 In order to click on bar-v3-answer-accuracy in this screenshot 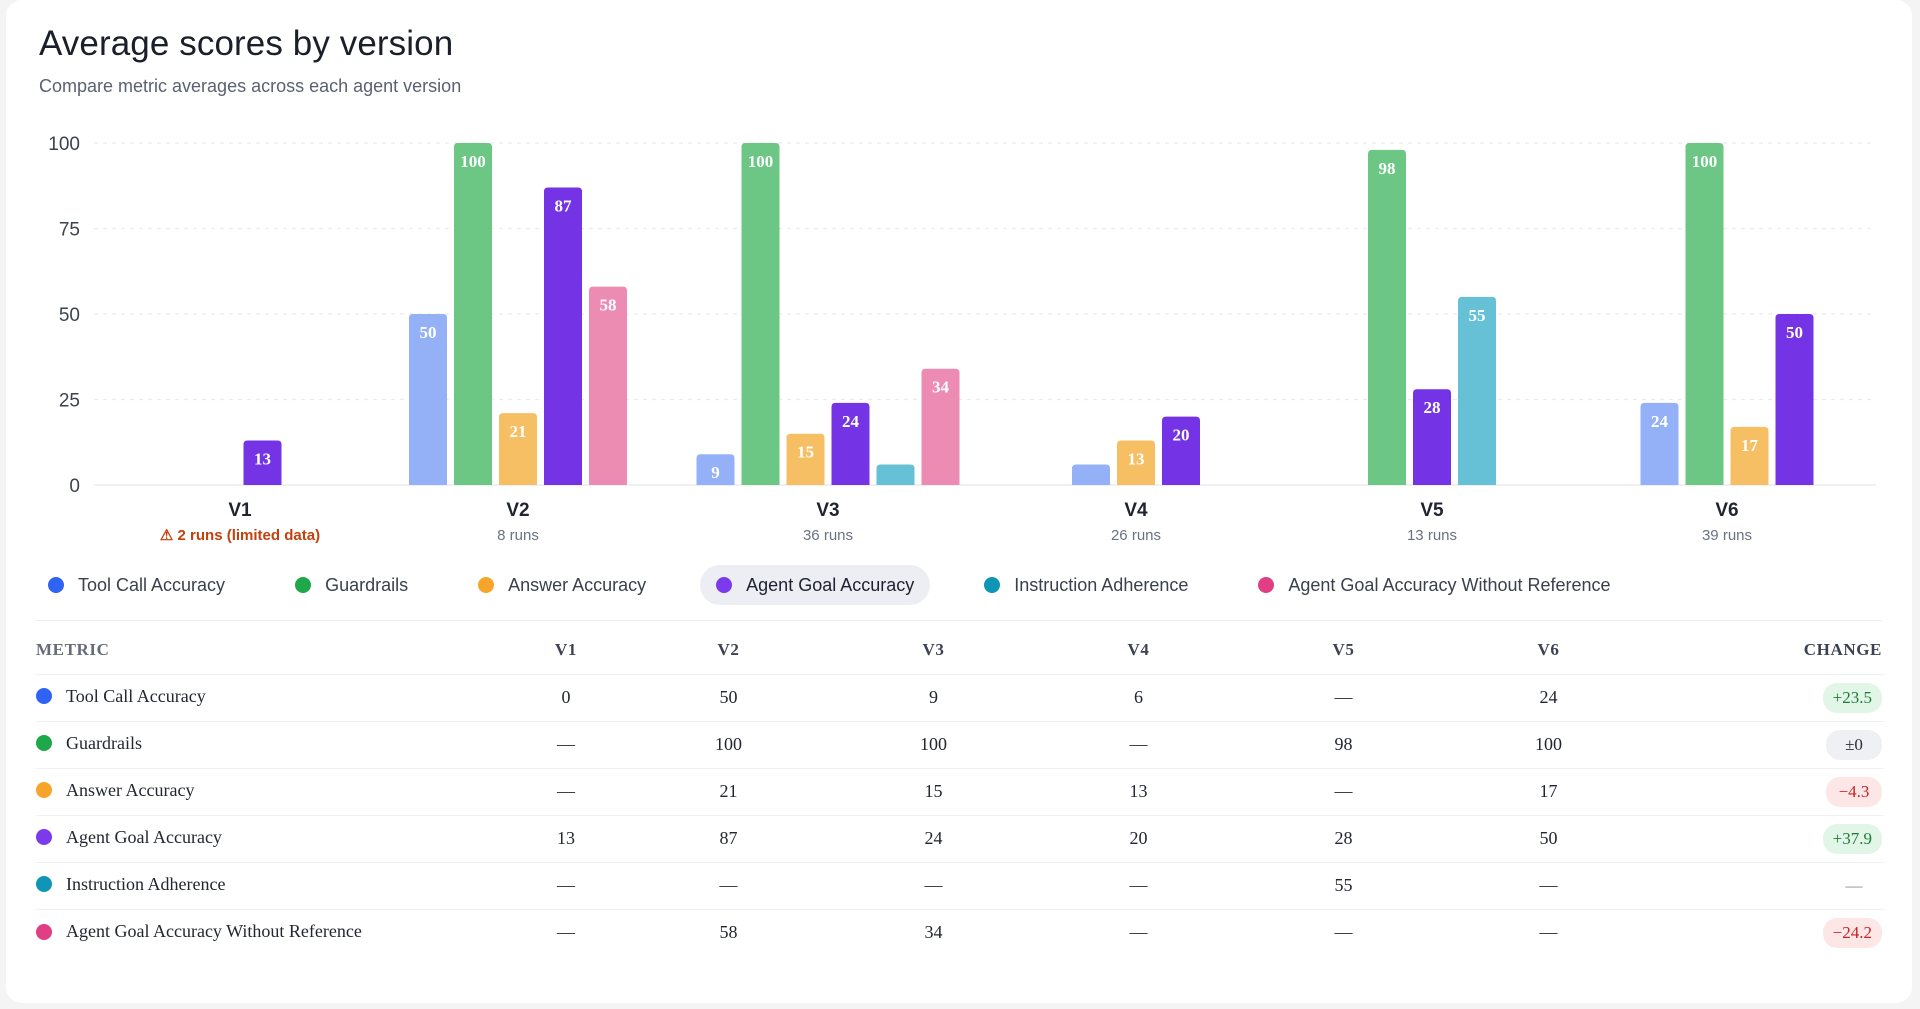, I will do `click(805, 459)`.